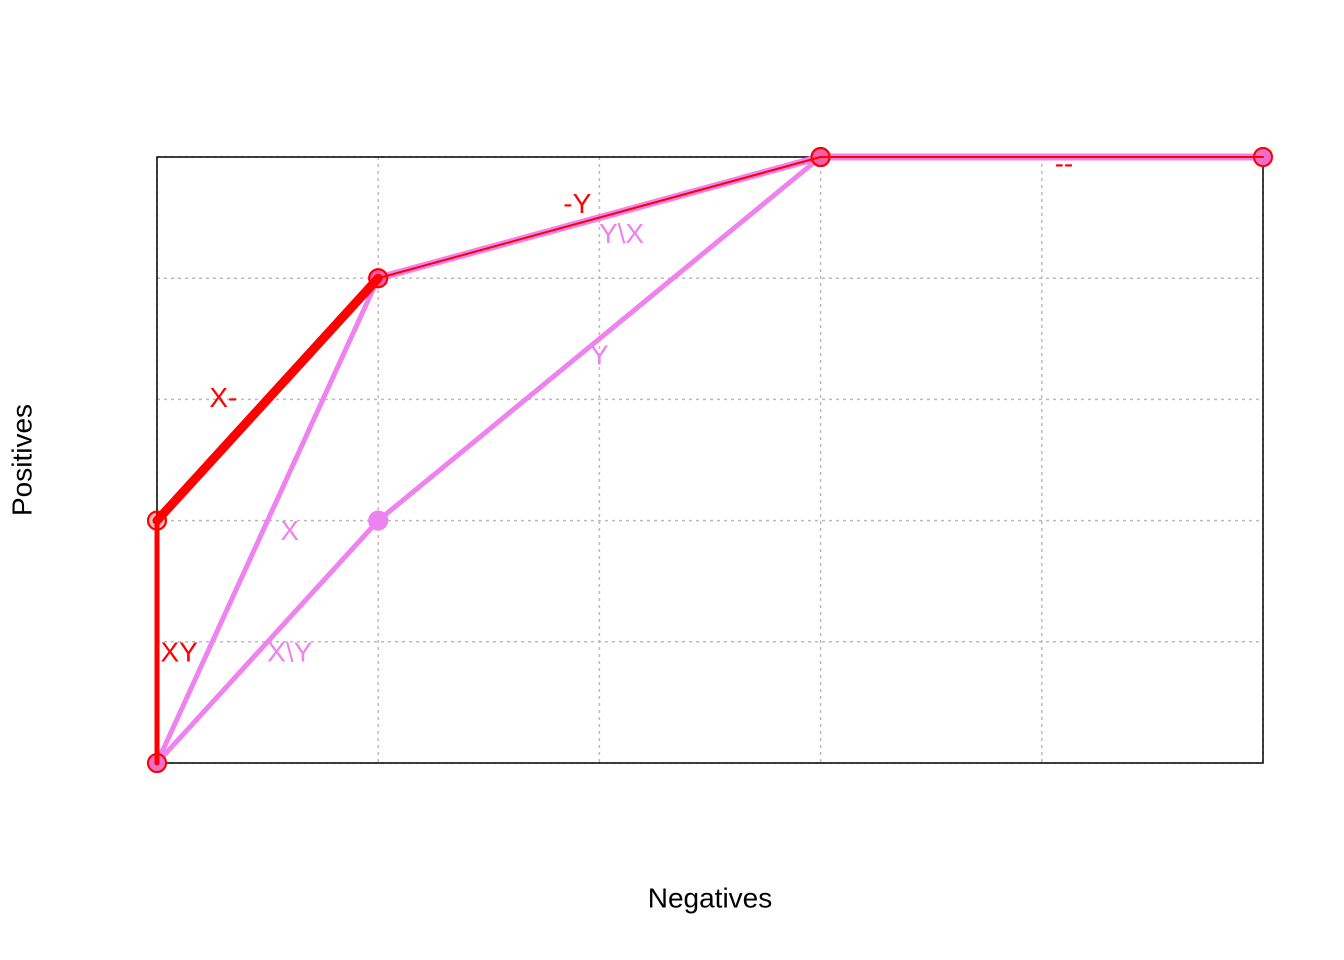 Image resolution: width=1344 pixels, height=960 pixels. I want to click on segment-label: --, so click(1064, 163).